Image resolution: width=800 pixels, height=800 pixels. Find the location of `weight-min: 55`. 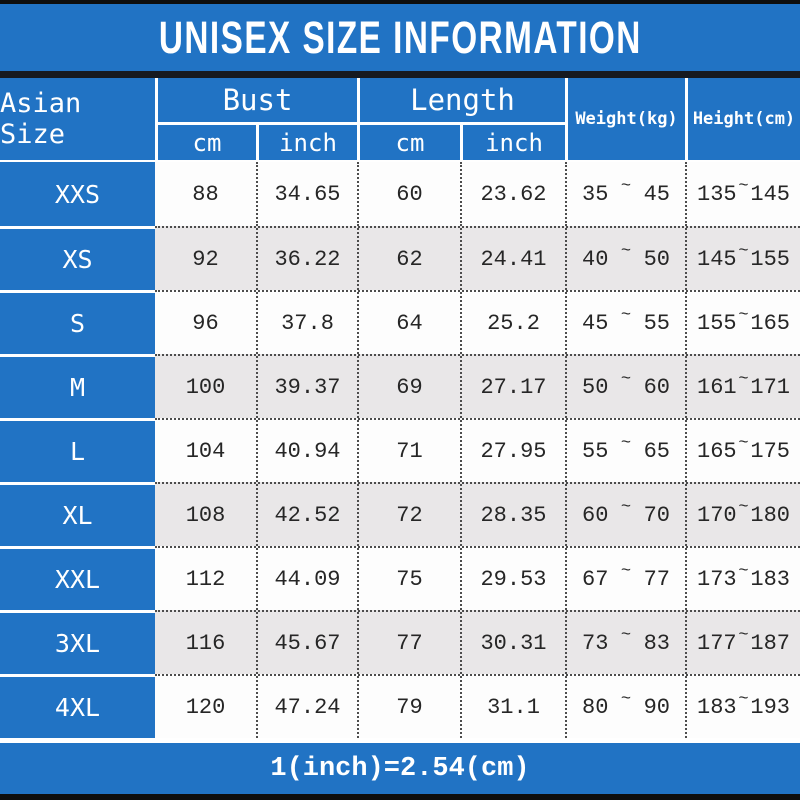

weight-min: 55 is located at coordinates (595, 451).